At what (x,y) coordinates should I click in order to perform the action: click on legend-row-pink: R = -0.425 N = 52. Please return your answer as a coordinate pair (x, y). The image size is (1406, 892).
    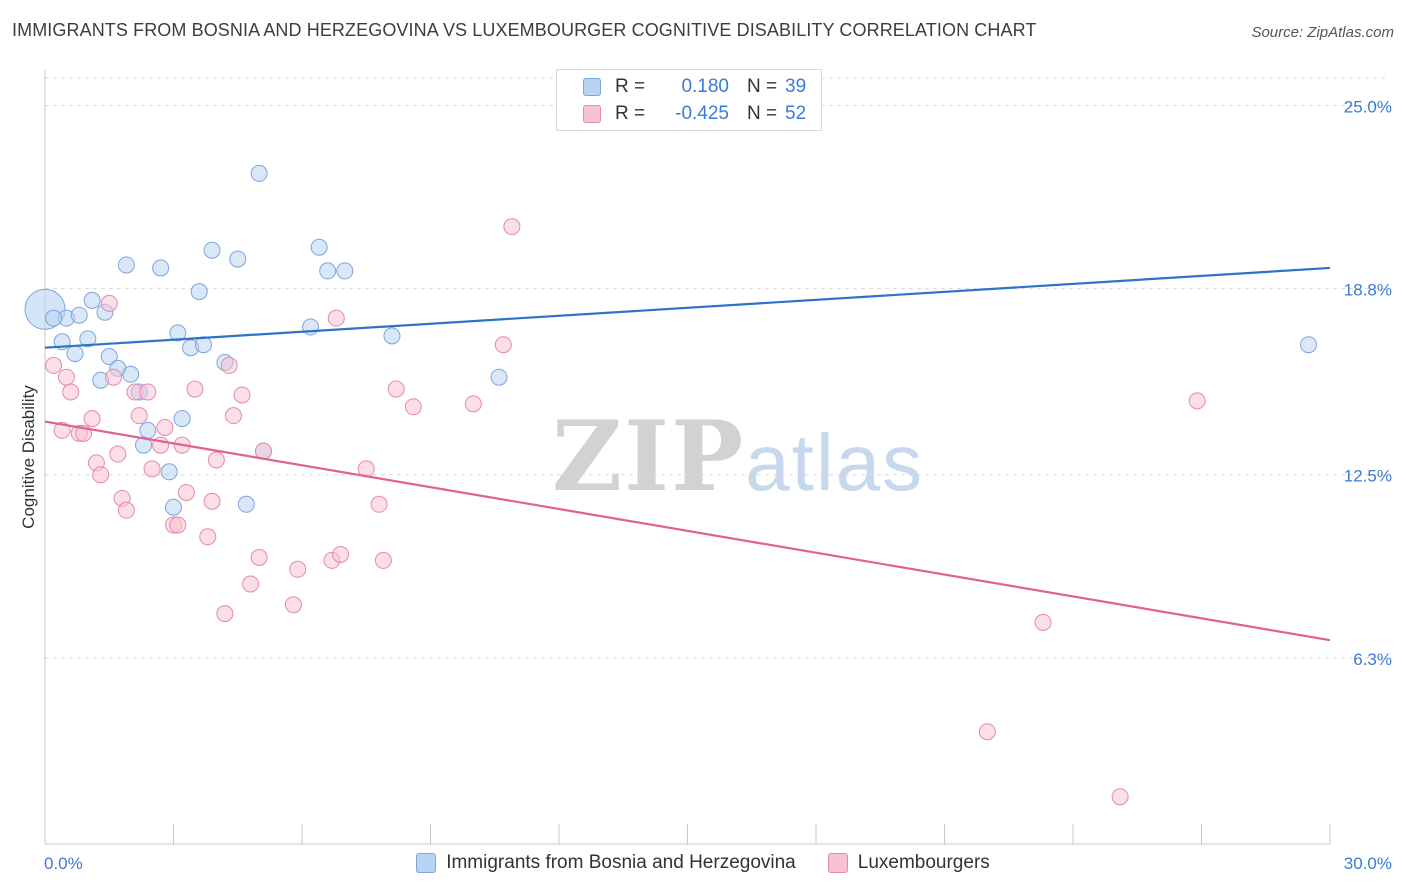
    Looking at the image, I should click on (681, 114).